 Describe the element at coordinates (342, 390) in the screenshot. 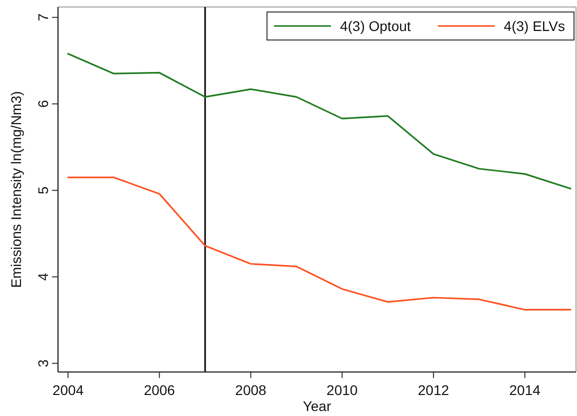

I see `x-tick-label: 2010` at that location.